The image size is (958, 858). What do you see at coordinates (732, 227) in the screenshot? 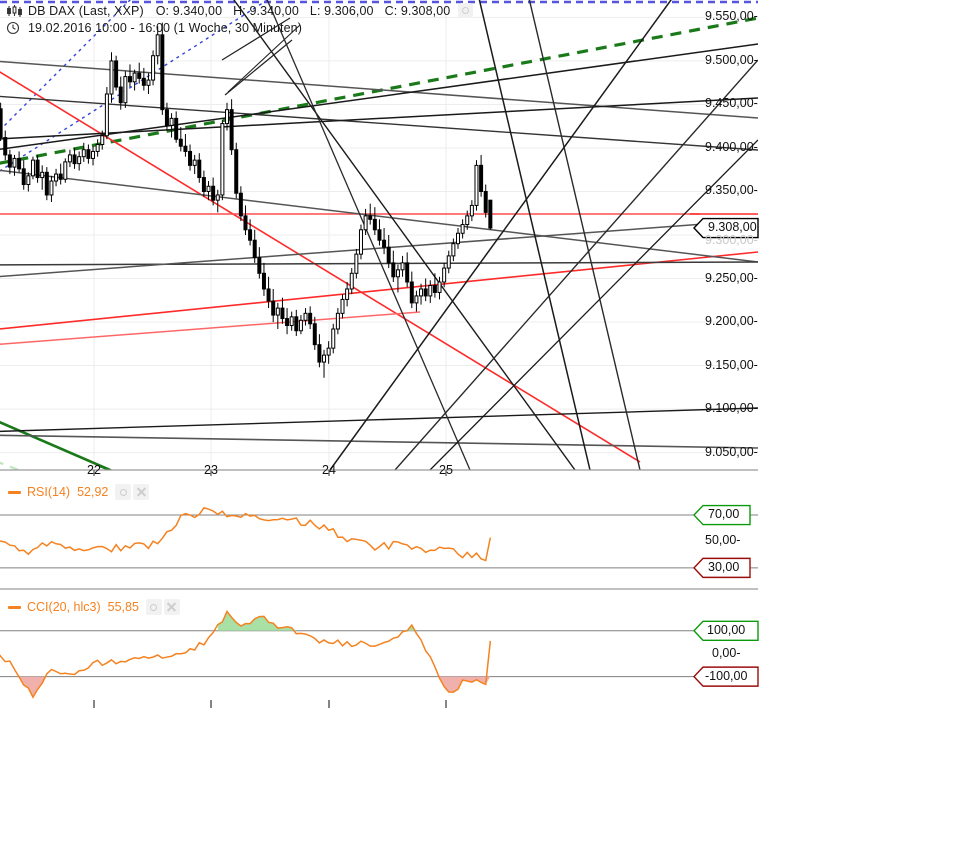
I see `last-price-marker: 9.308,00` at bounding box center [732, 227].